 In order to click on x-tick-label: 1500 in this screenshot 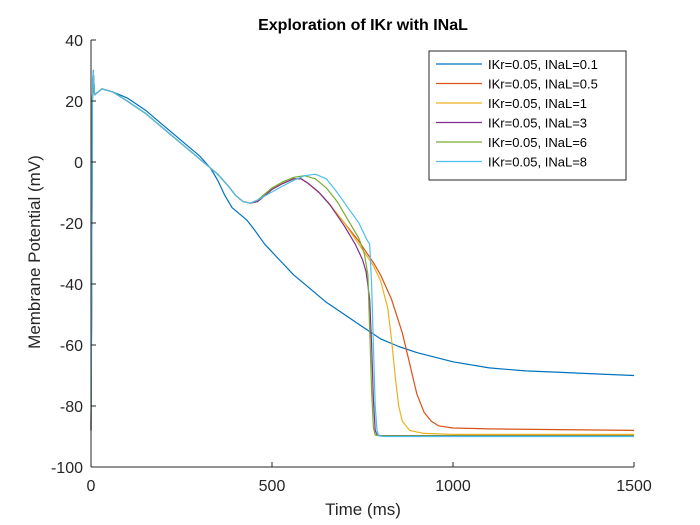, I will do `click(634, 486)`.